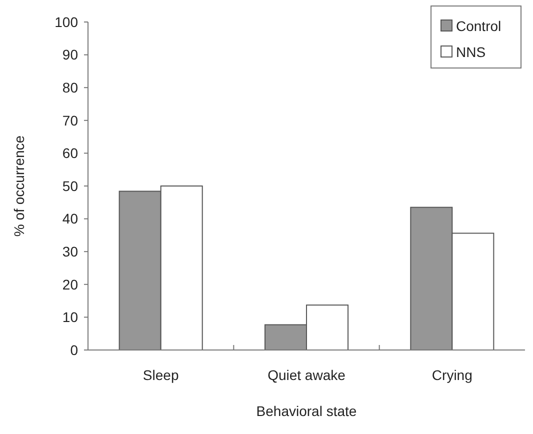 Image resolution: width=533 pixels, height=434 pixels. I want to click on y-tick-label: 80, so click(70, 88).